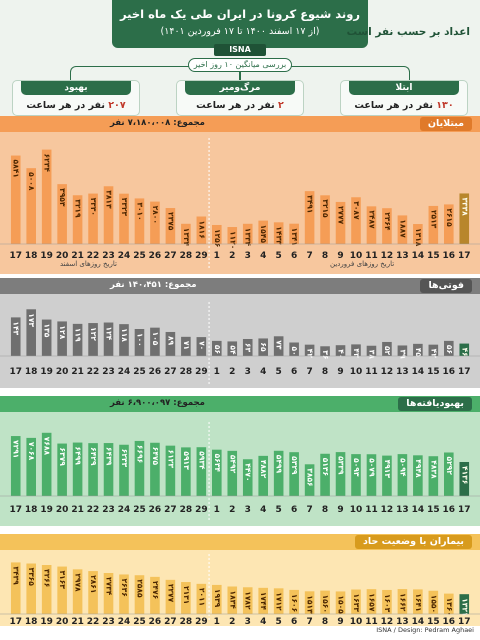 The width and height of the screenshot is (480, 640). What do you see at coordinates (413, 542) in the screenshot?
I see `section-critical-title: بیماران با وضعیت حاد` at bounding box center [413, 542].